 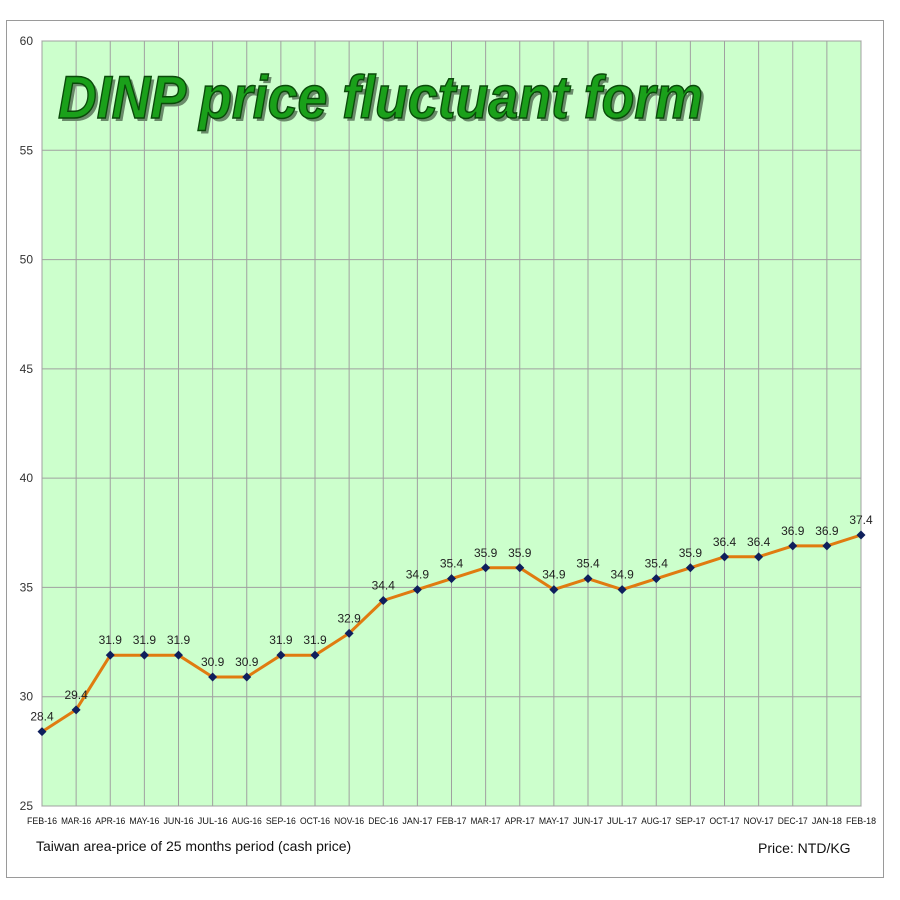 What do you see at coordinates (861, 520) in the screenshot?
I see `data-label: 37.4` at bounding box center [861, 520].